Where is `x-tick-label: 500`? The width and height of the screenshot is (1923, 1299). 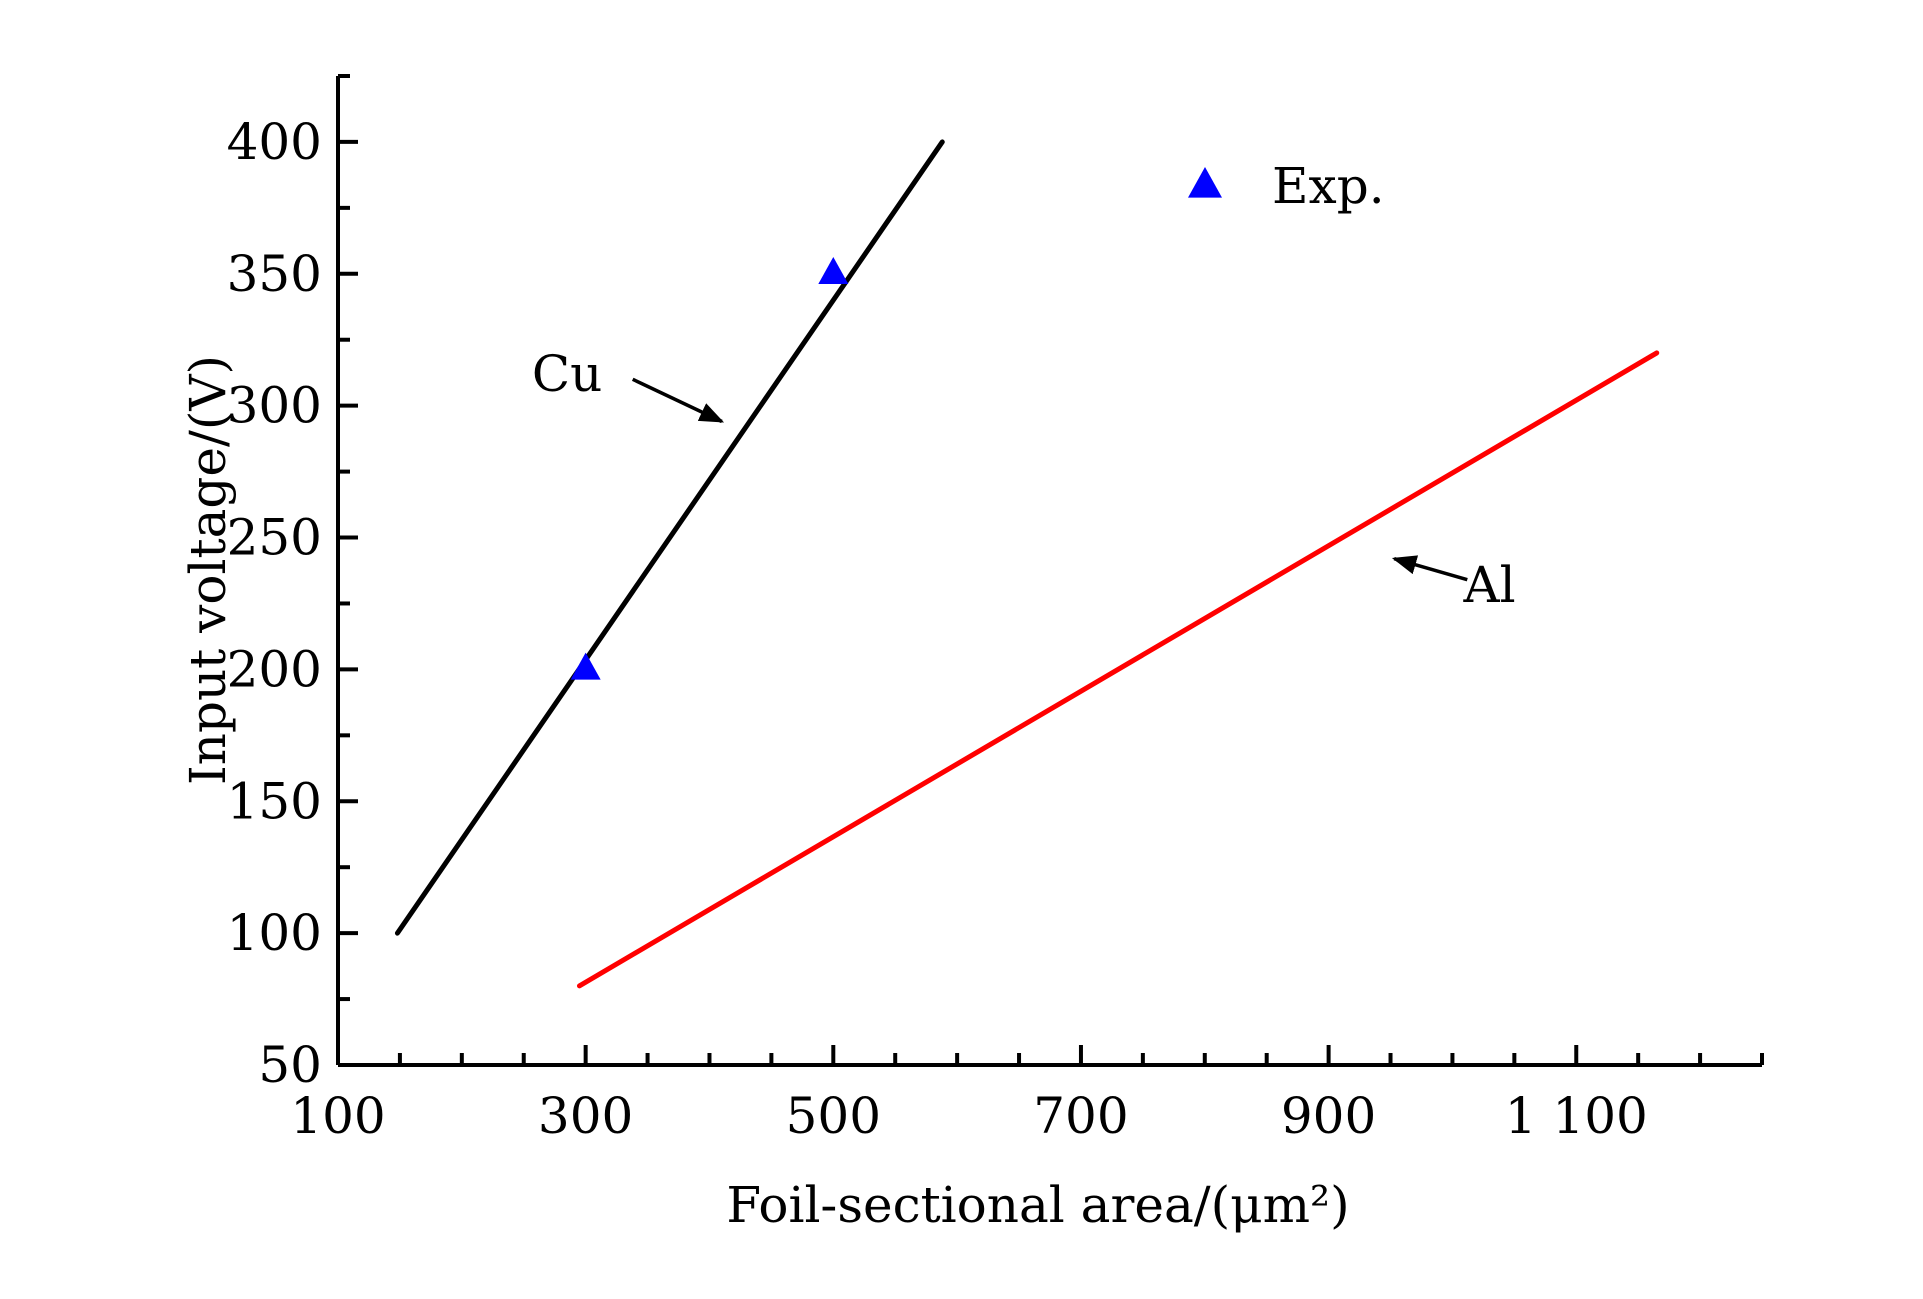 x-tick-label: 500 is located at coordinates (833, 1116).